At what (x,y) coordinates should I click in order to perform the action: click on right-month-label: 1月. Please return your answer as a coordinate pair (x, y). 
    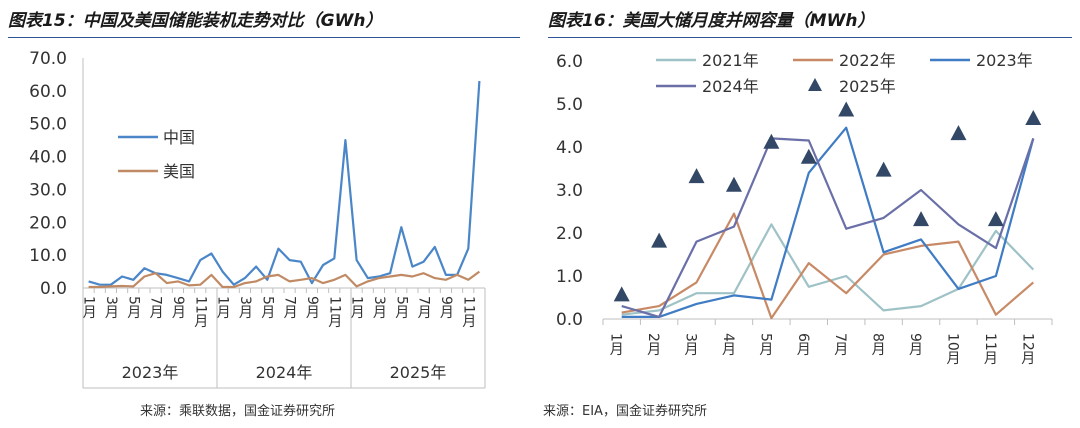
    Looking at the image, I should click on (616, 345).